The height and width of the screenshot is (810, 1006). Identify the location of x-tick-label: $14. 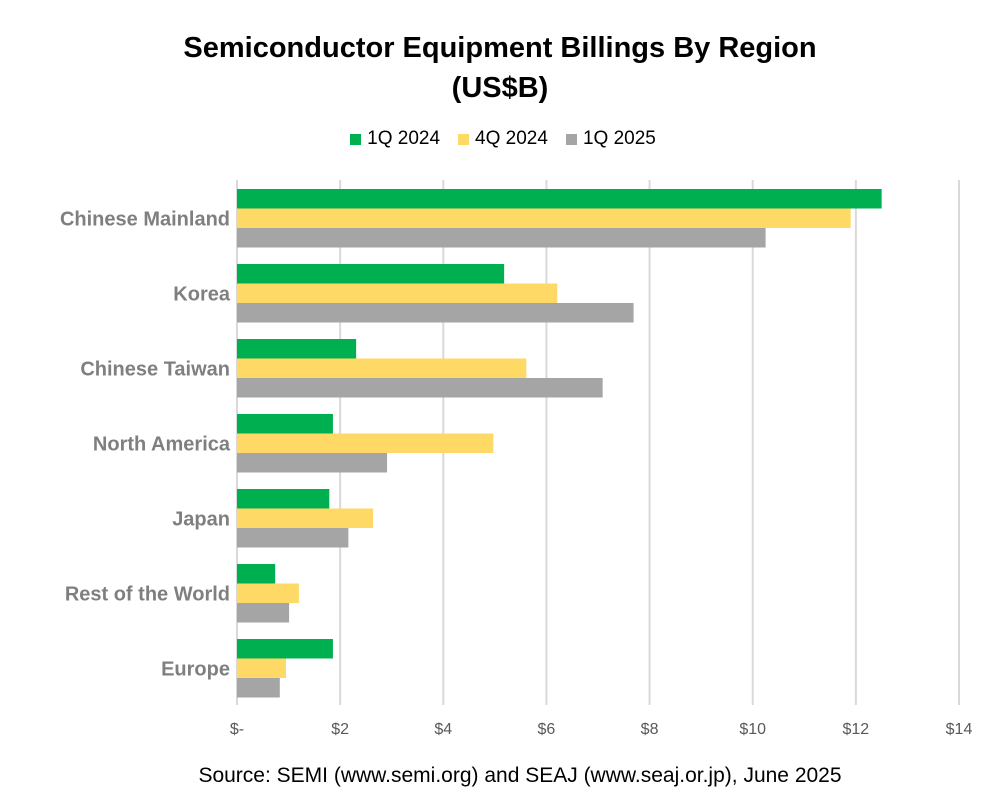
(959, 729).